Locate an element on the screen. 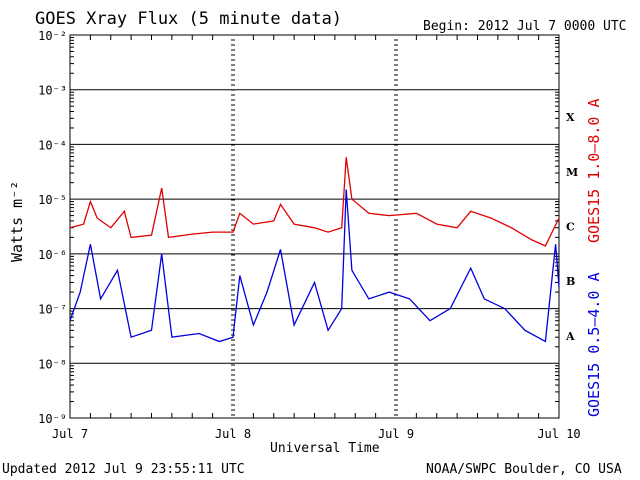 The height and width of the screenshot is (480, 640). chart-title: GOES Xray Flux (5 minute data) is located at coordinates (188, 19).